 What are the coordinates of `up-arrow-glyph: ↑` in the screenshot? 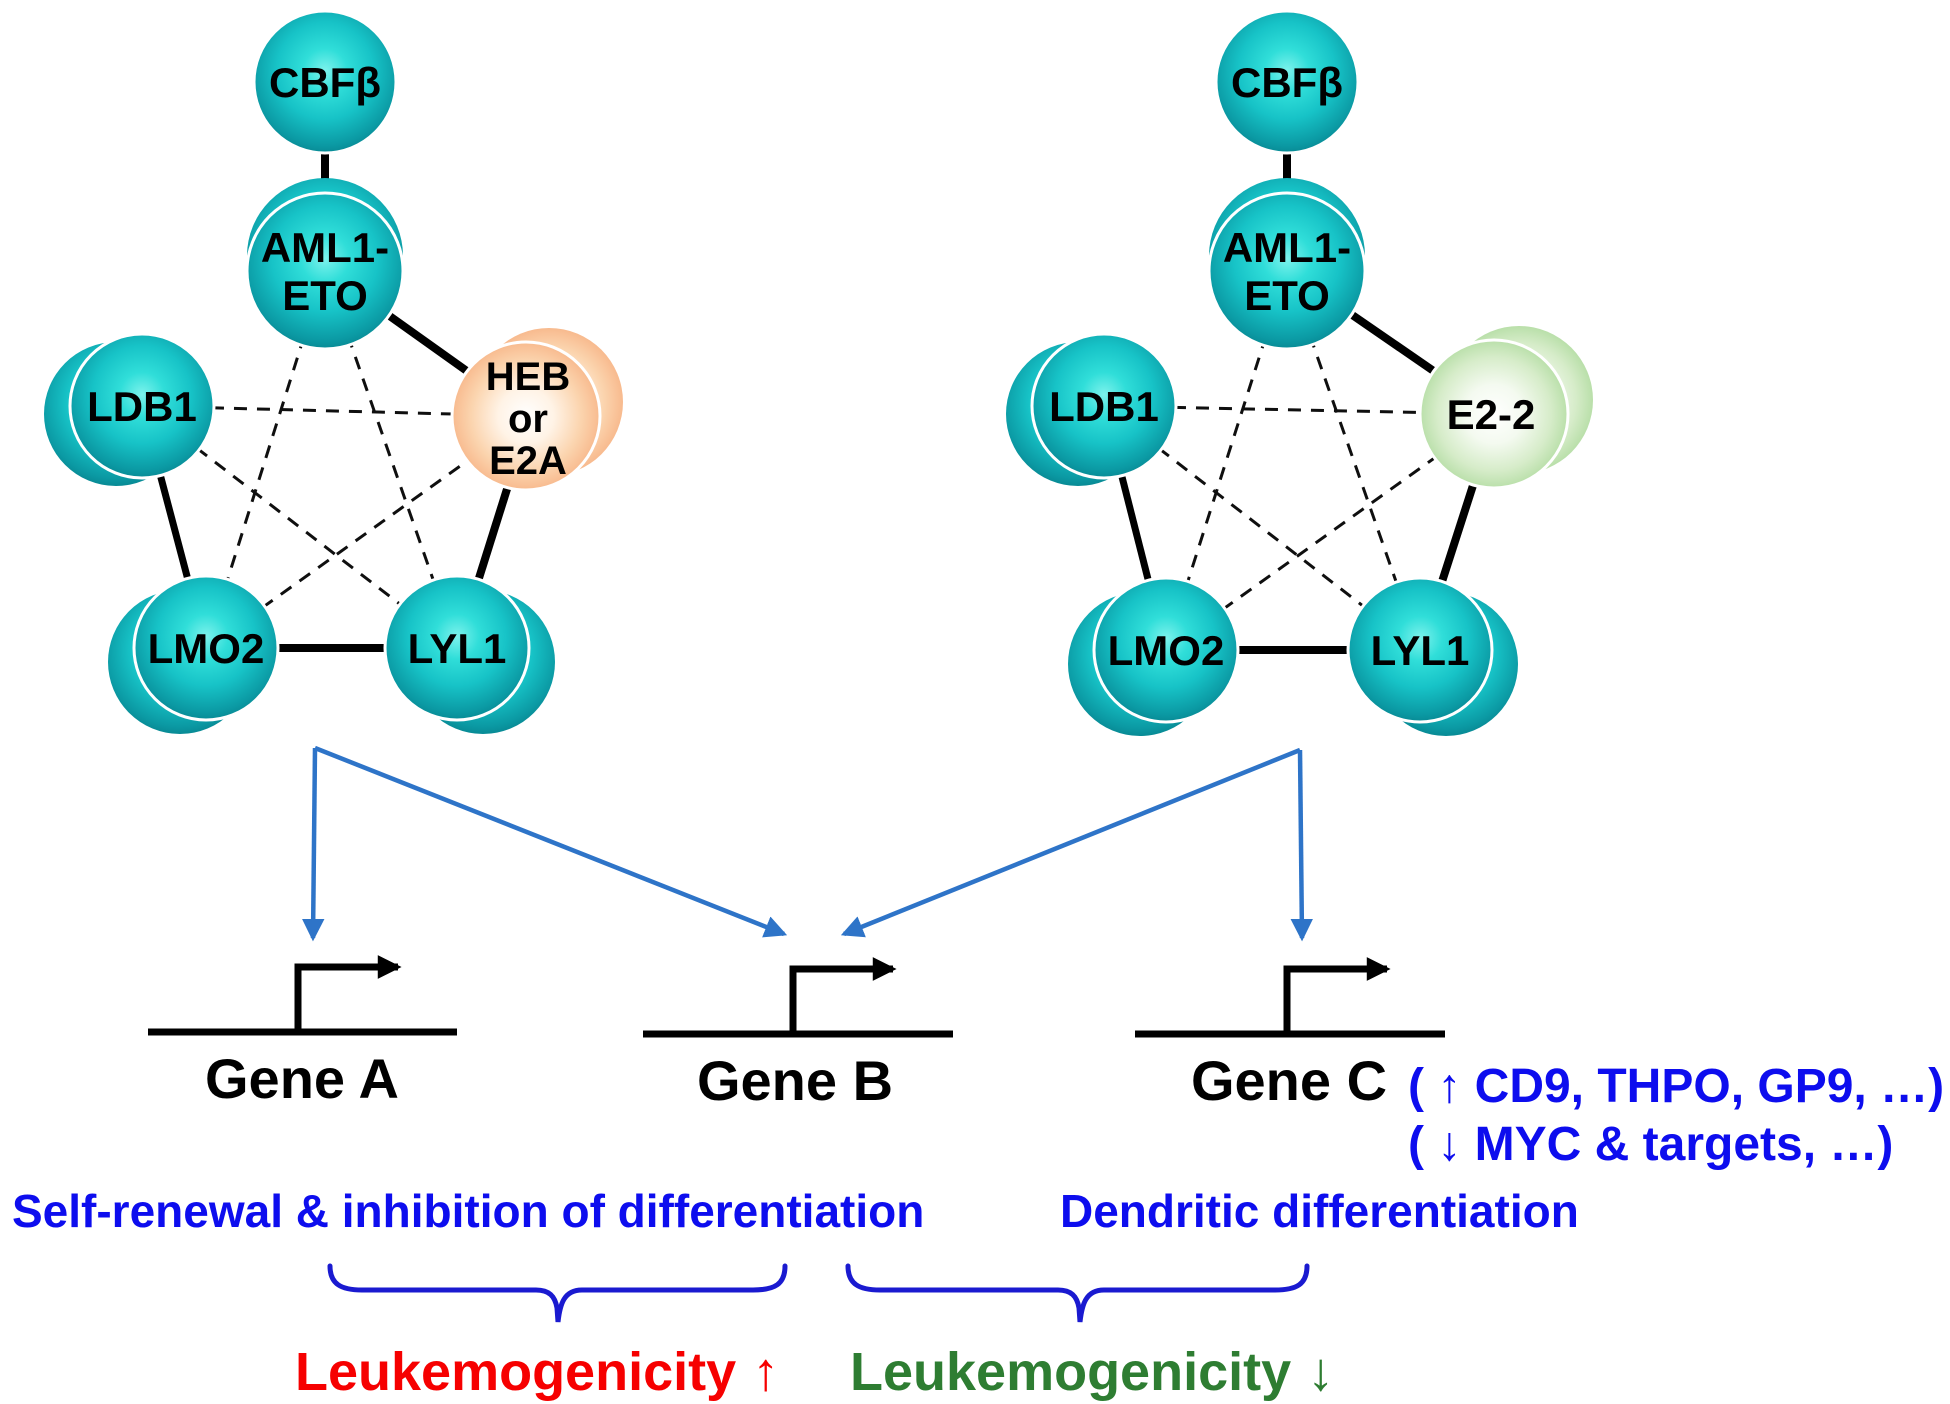 It's located at (765, 1372).